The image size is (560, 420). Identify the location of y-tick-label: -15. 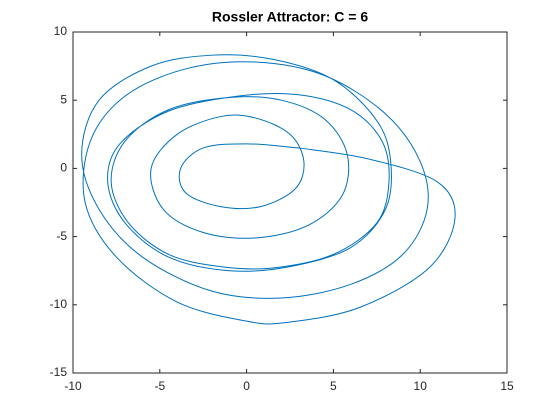
(59, 372).